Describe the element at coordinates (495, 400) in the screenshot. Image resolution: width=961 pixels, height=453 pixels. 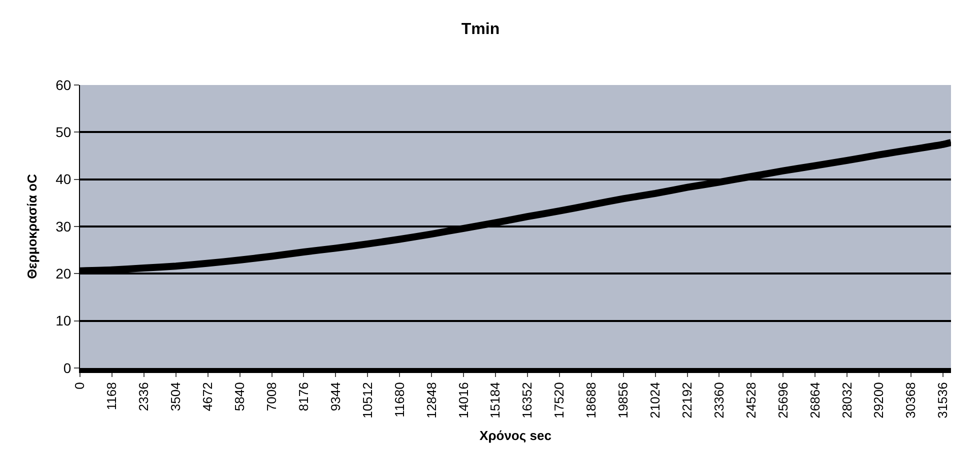
I see `x-tick-label: 15184` at that location.